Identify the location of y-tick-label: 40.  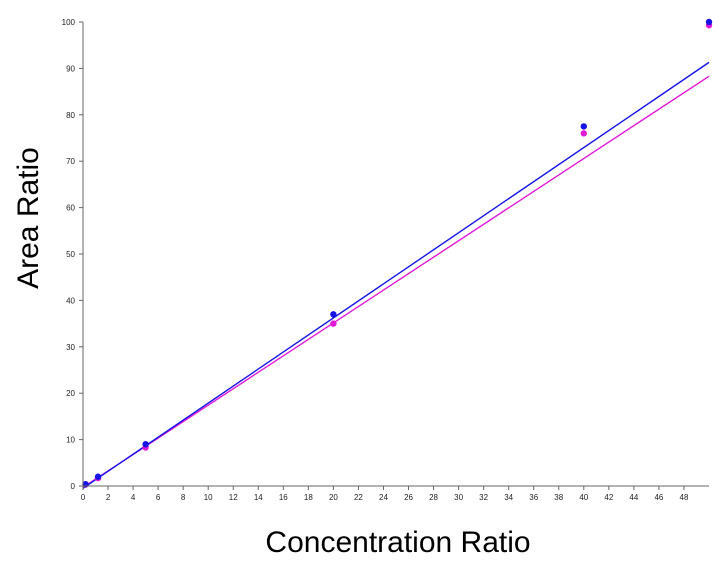
(70, 300).